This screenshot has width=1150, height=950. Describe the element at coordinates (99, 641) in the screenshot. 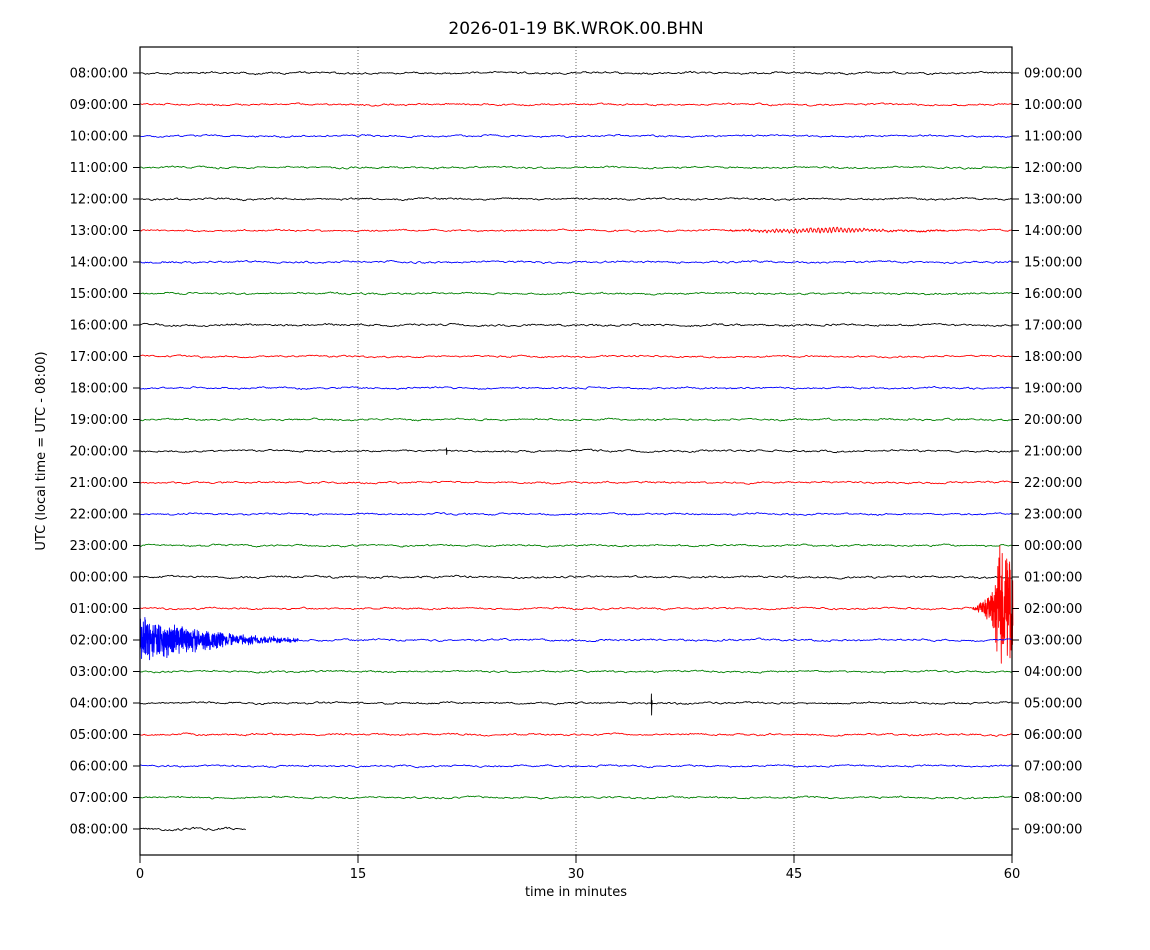

I see `left-tick-label-18: 02:00:00` at that location.